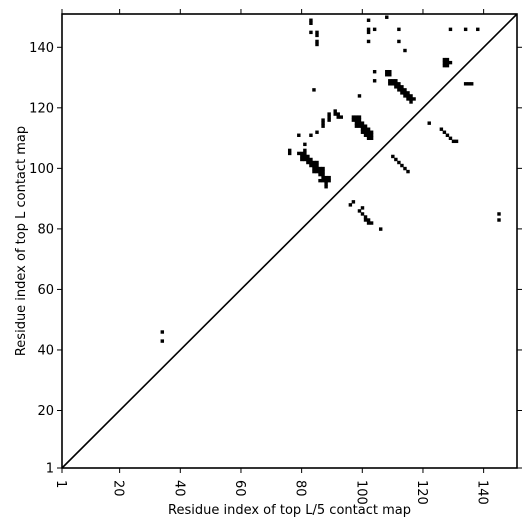  Describe the element at coordinates (360, 492) in the screenshot. I see `x-tick-label: 100` at that location.